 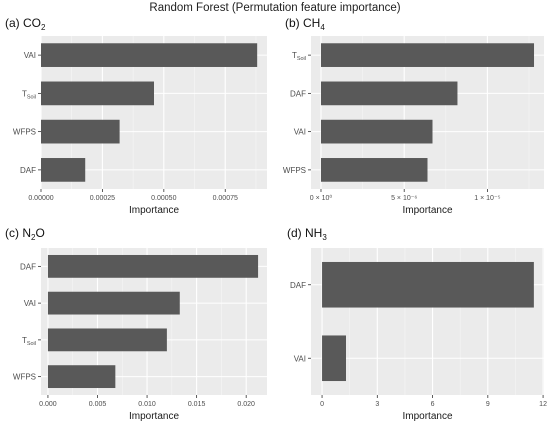 What do you see at coordinates (163, 198) in the screenshot?
I see `x-tick-label: 0.00050` at bounding box center [163, 198].